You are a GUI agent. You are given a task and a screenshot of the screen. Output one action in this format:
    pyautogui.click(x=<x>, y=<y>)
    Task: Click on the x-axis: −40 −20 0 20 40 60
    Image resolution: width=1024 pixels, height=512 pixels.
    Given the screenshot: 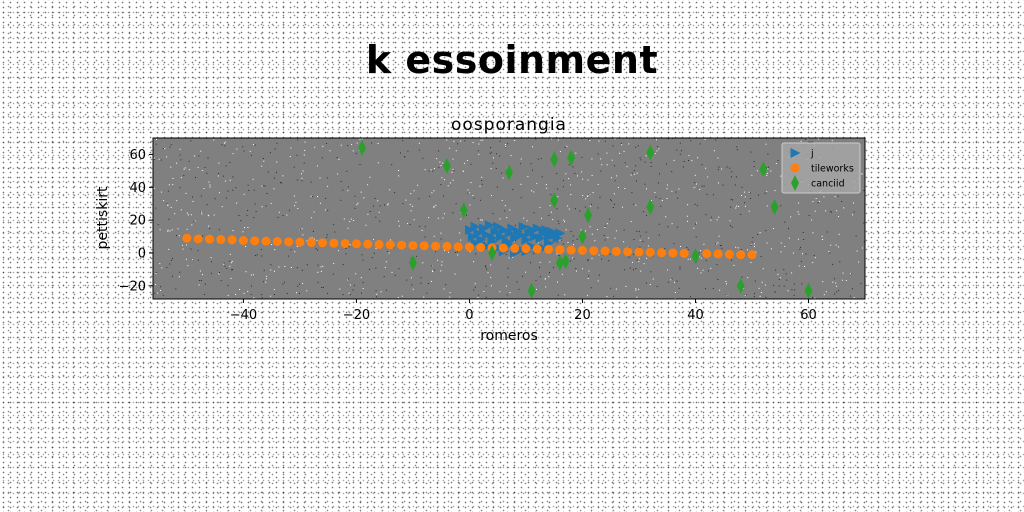 What is the action you would take?
    pyautogui.click(x=523, y=311)
    